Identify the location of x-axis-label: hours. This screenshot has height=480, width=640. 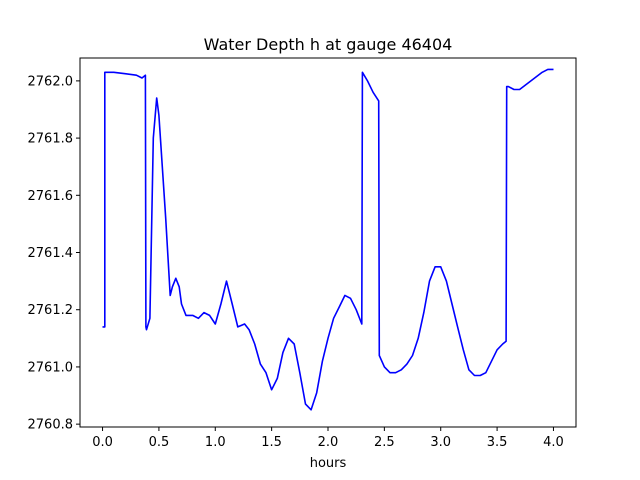
(328, 463).